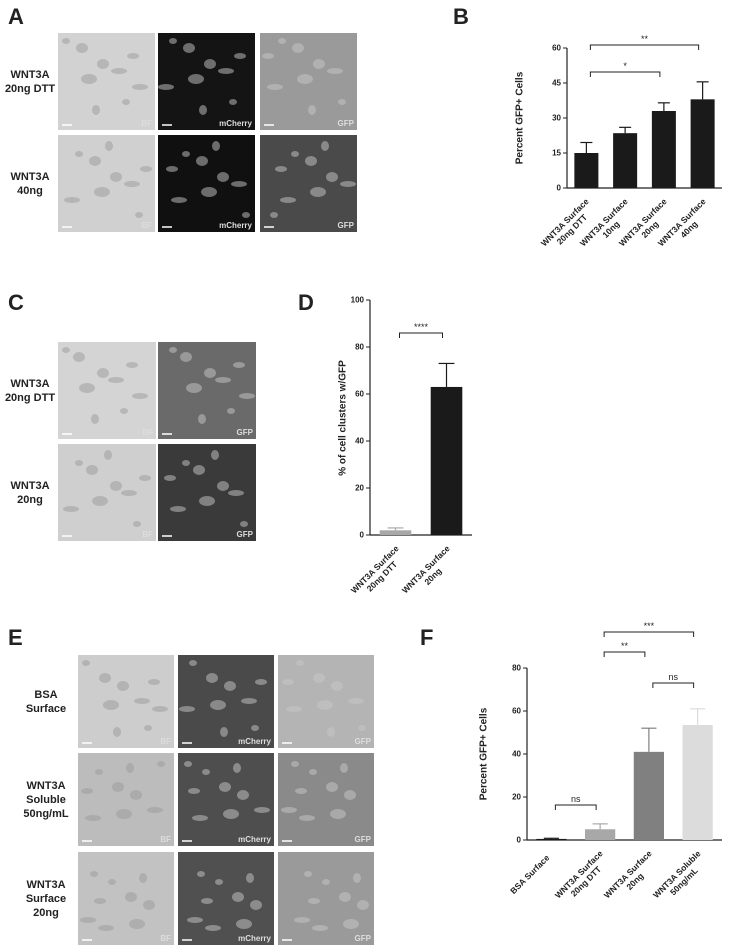  I want to click on panel-letter: D, so click(306, 302).